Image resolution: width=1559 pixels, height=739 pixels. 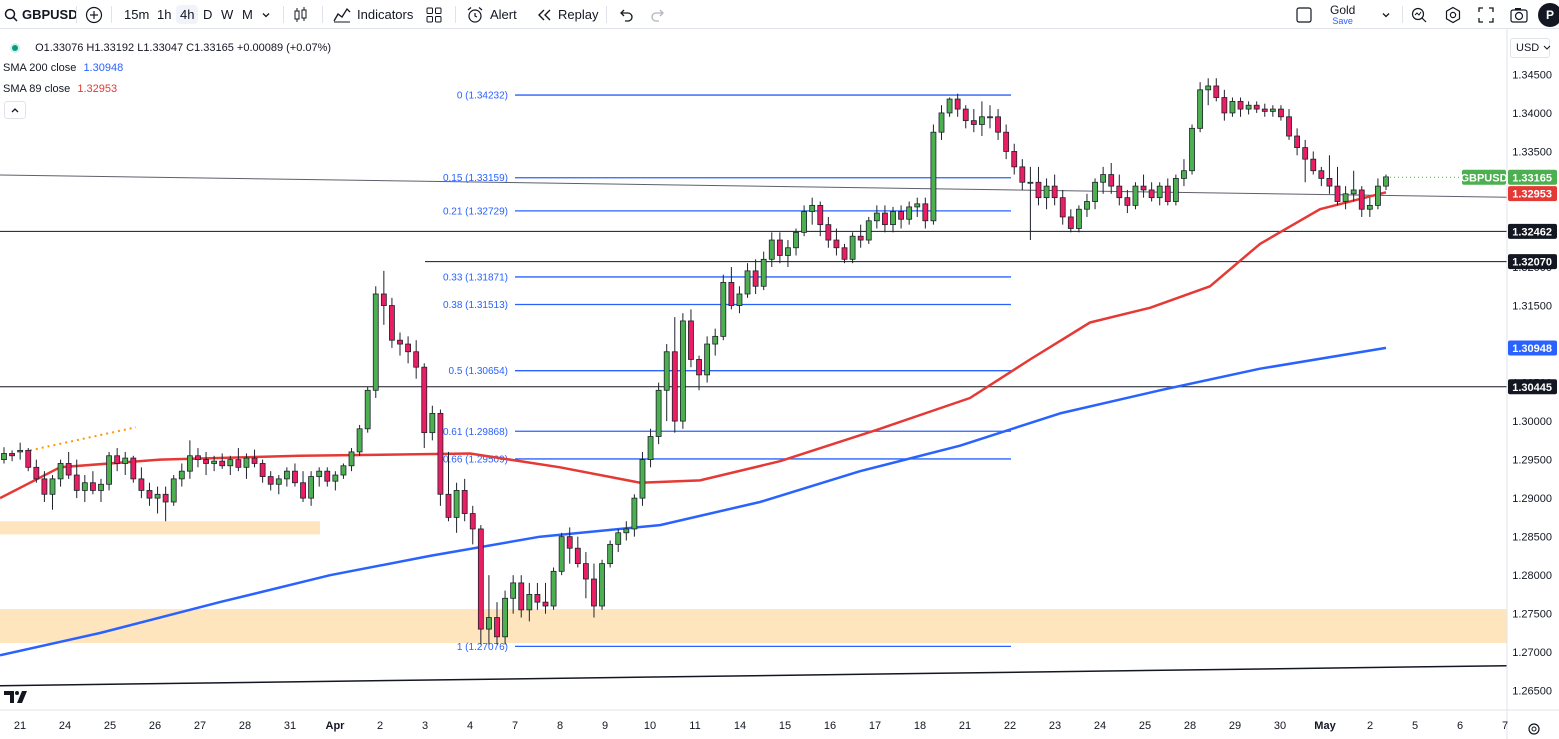 What do you see at coordinates (1342, 14) in the screenshot?
I see `layout-name-button: Gold Save` at bounding box center [1342, 14].